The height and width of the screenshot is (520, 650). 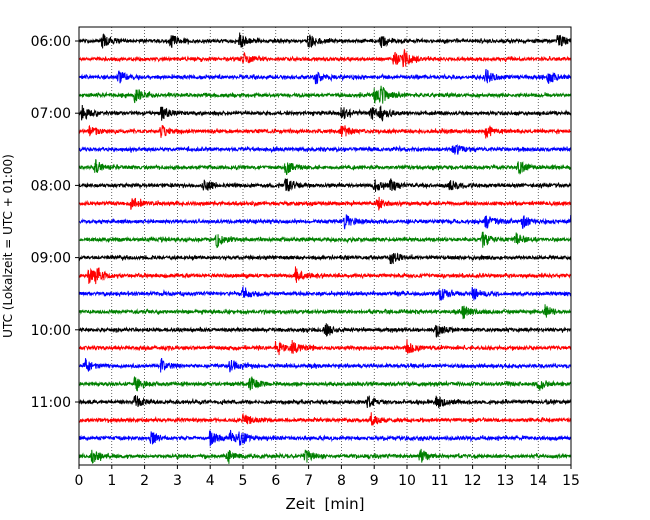 What do you see at coordinates (327, 477) in the screenshot?
I see `x-axis-ticks: 0 1 2 3 4 5 6 7 8 9 10 11 12 13 14 15` at bounding box center [327, 477].